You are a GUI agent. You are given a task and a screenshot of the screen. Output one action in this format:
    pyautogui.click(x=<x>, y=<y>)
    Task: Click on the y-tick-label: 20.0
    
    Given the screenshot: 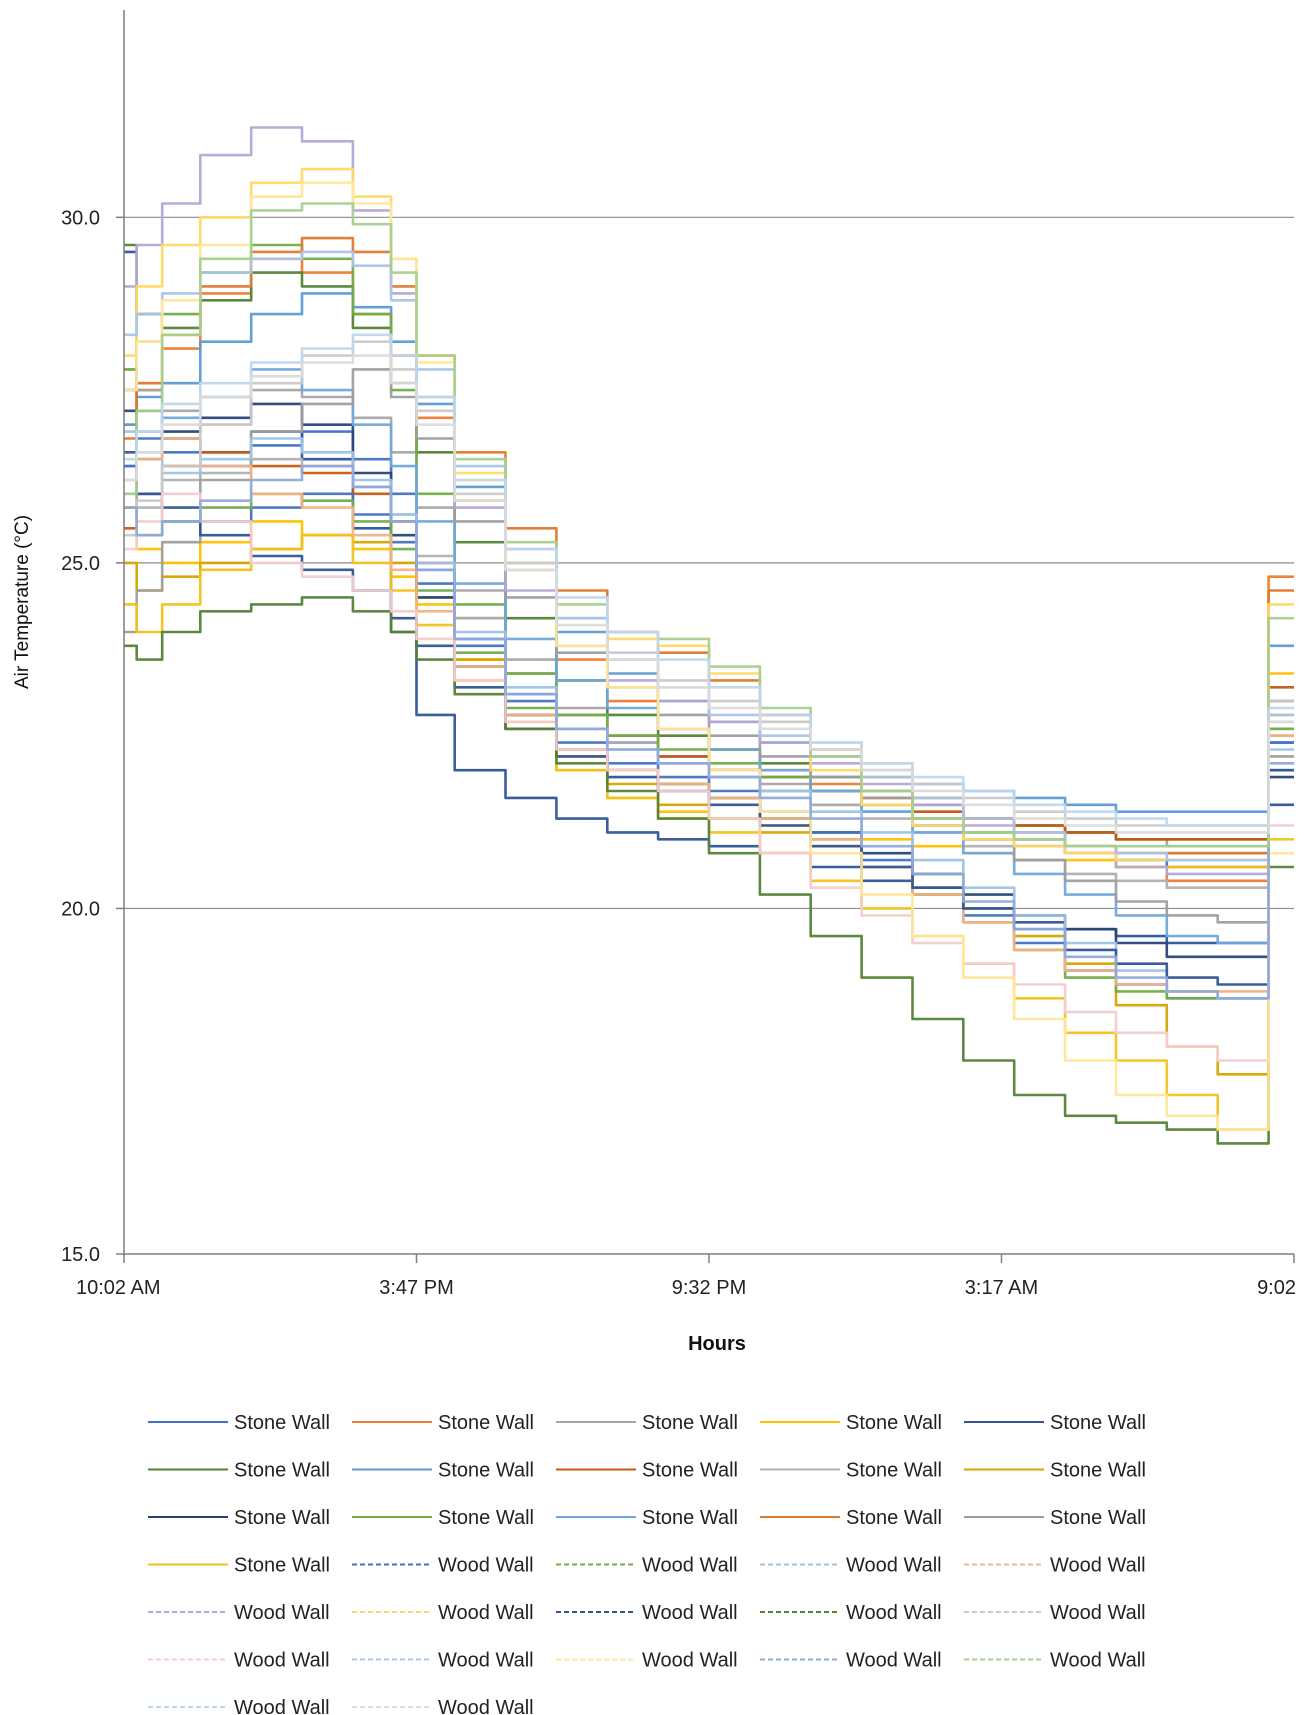 What is the action you would take?
    pyautogui.click(x=80, y=909)
    